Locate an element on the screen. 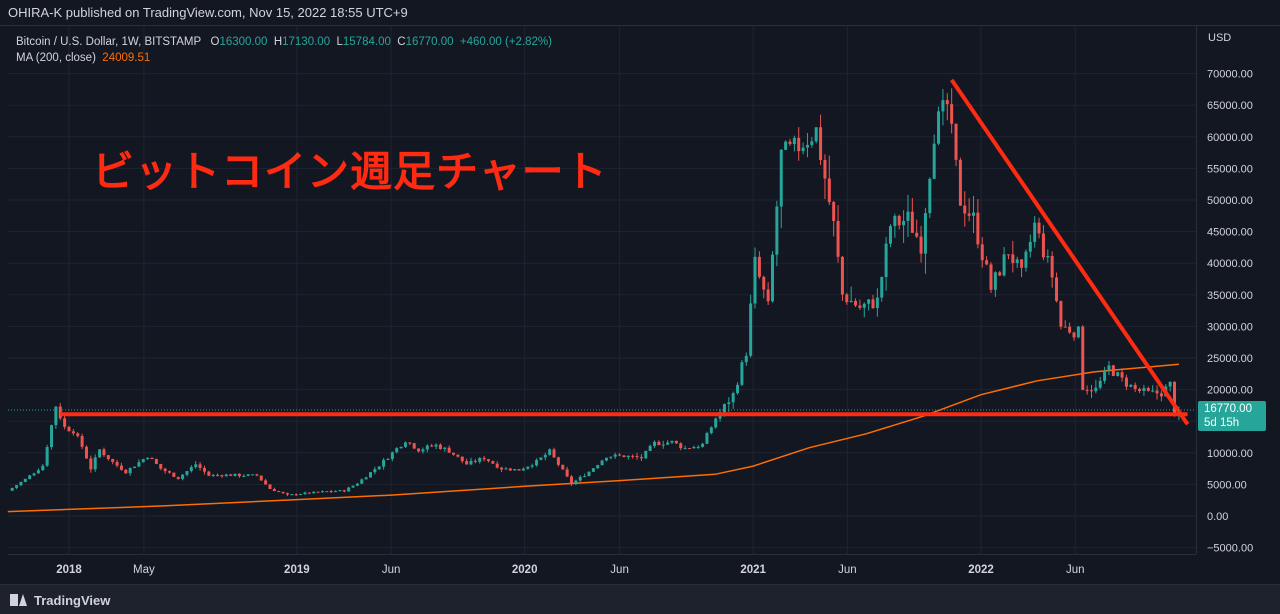 The width and height of the screenshot is (1280, 614). ma-value: 24009.51 is located at coordinates (126, 58).